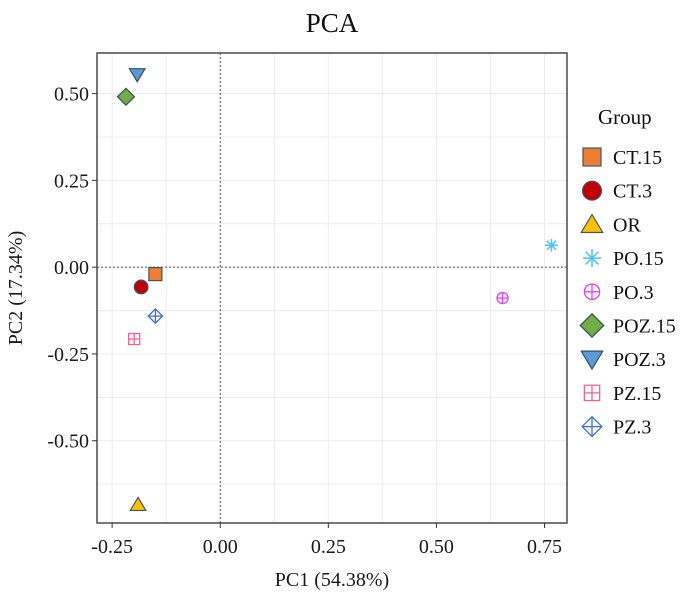 The image size is (700, 599). I want to click on legend-item-po-15: PO.15, so click(623, 259).